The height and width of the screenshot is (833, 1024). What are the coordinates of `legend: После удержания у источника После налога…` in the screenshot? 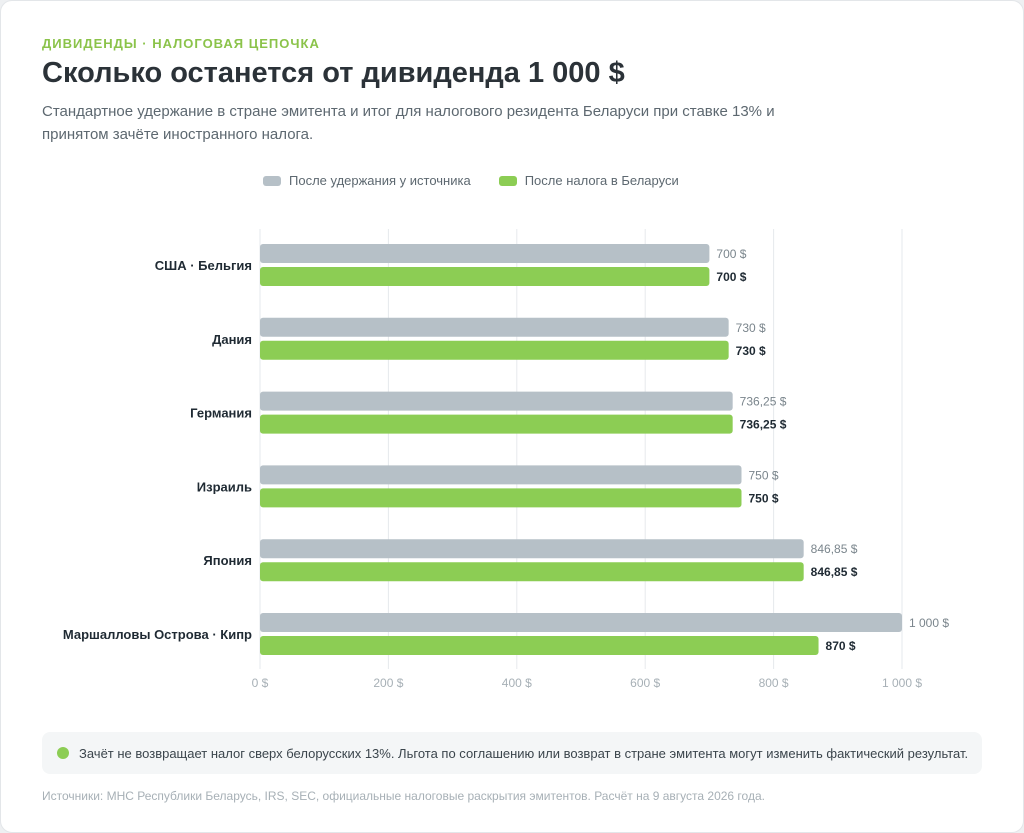 It's located at (471, 180).